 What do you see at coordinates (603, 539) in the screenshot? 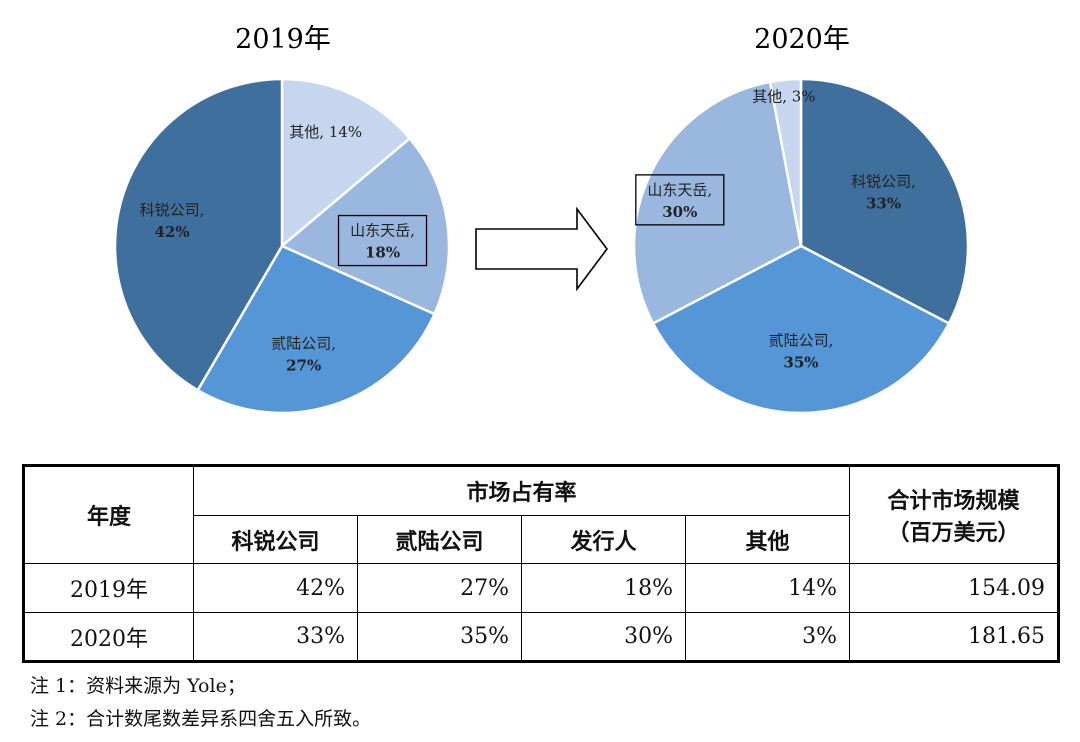
I see `column-header: 发行人` at bounding box center [603, 539].